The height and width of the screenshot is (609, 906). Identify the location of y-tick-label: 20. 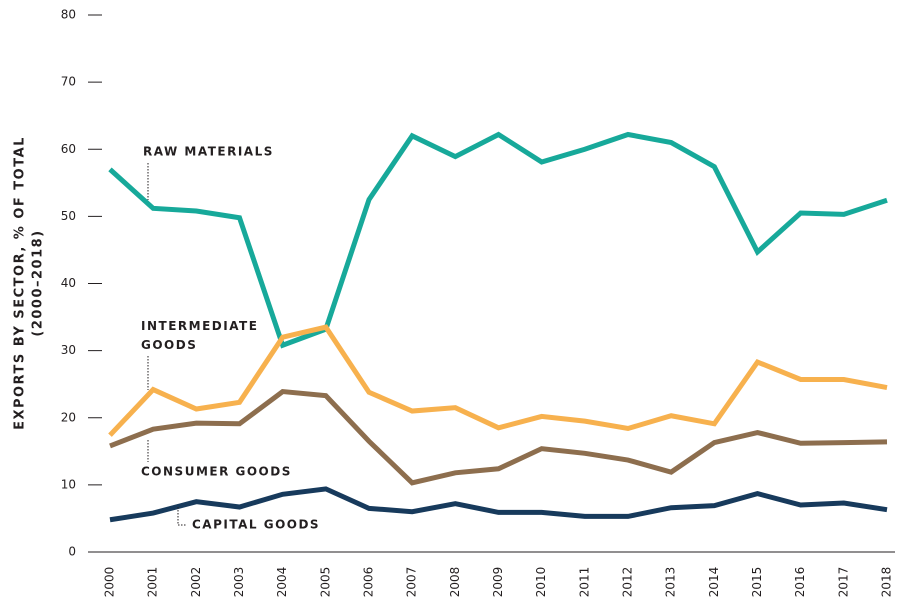
(68, 417).